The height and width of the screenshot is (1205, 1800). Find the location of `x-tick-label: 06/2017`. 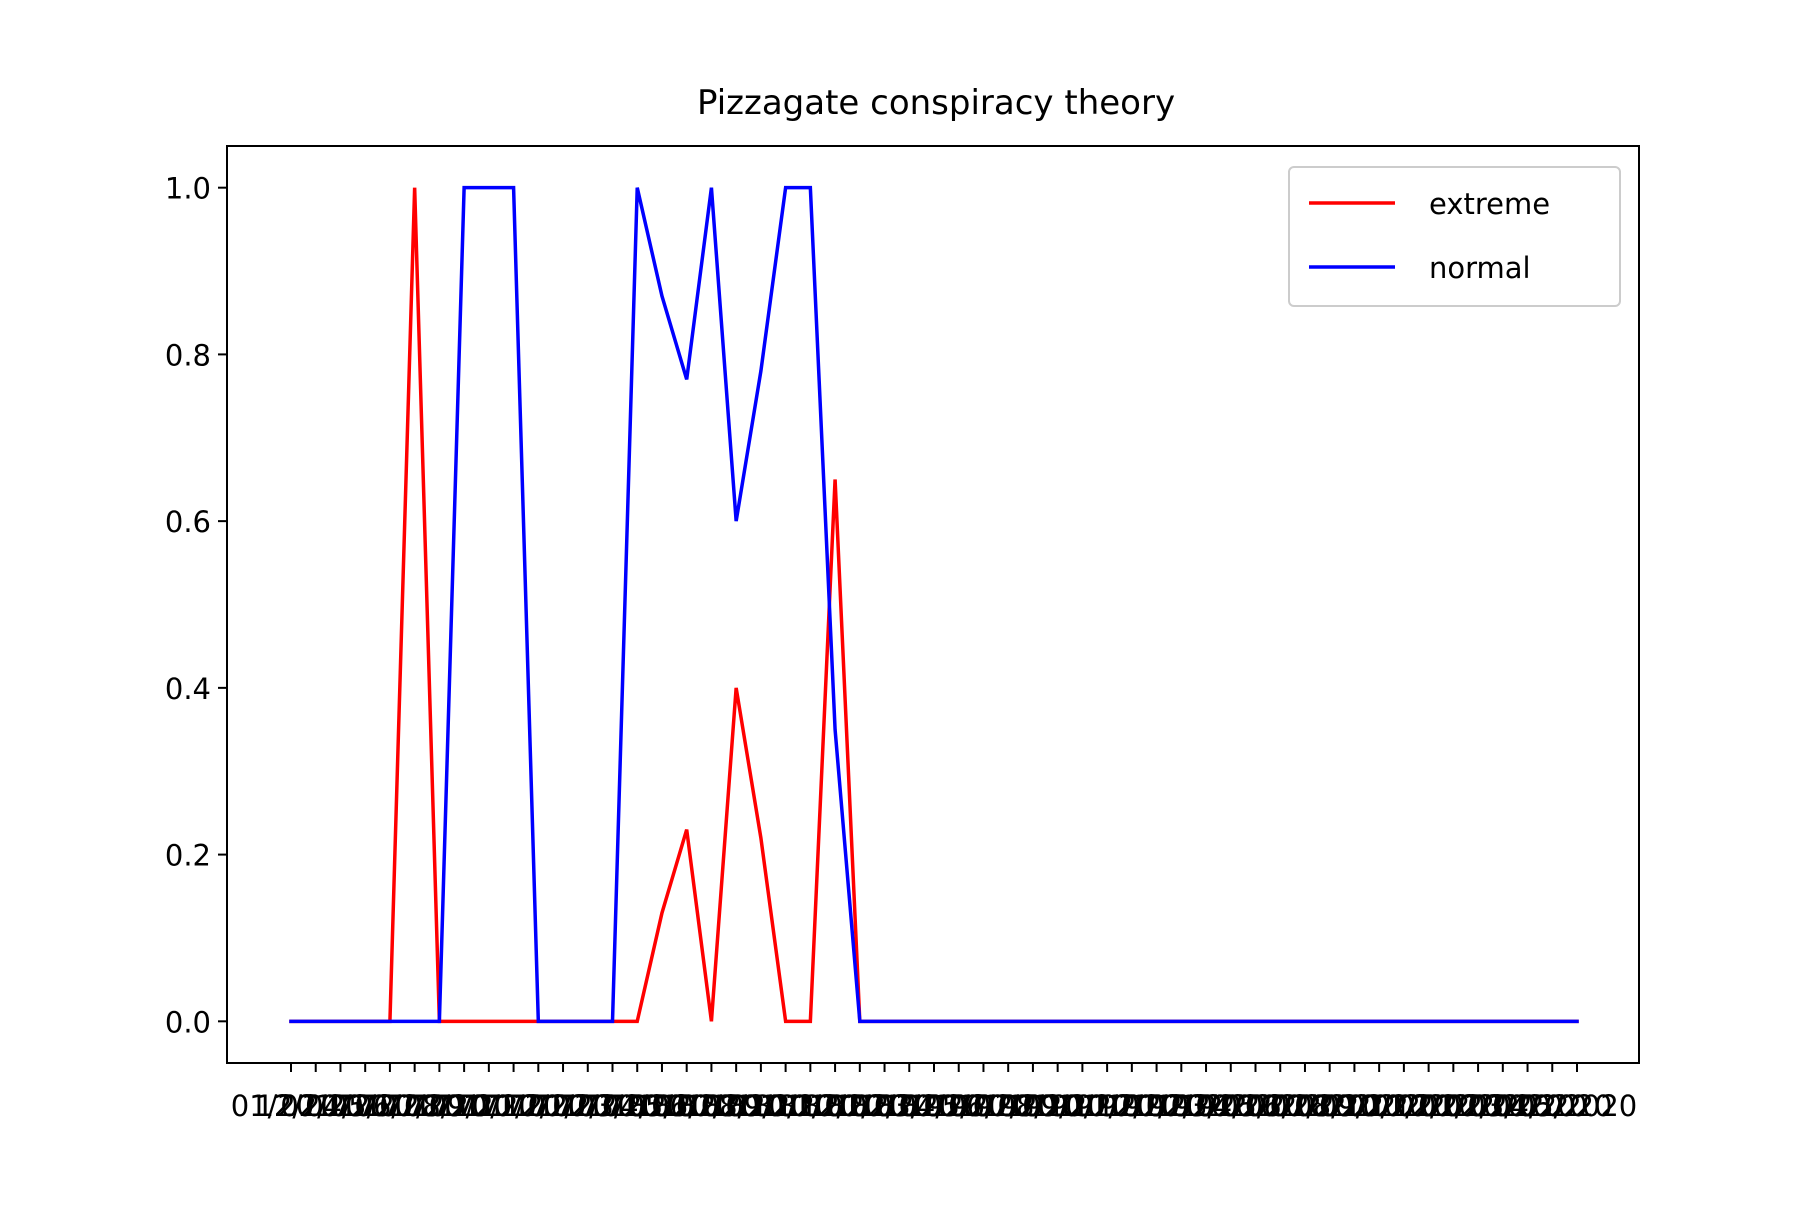

x-tick-label: 06/2017 is located at coordinates (414, 1106).